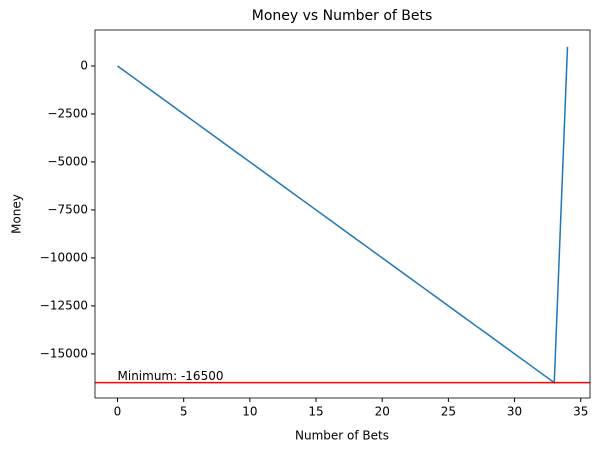 Image resolution: width=601 pixels, height=453 pixels. What do you see at coordinates (67, 113) in the screenshot?
I see `y-tick-label: −2500` at bounding box center [67, 113].